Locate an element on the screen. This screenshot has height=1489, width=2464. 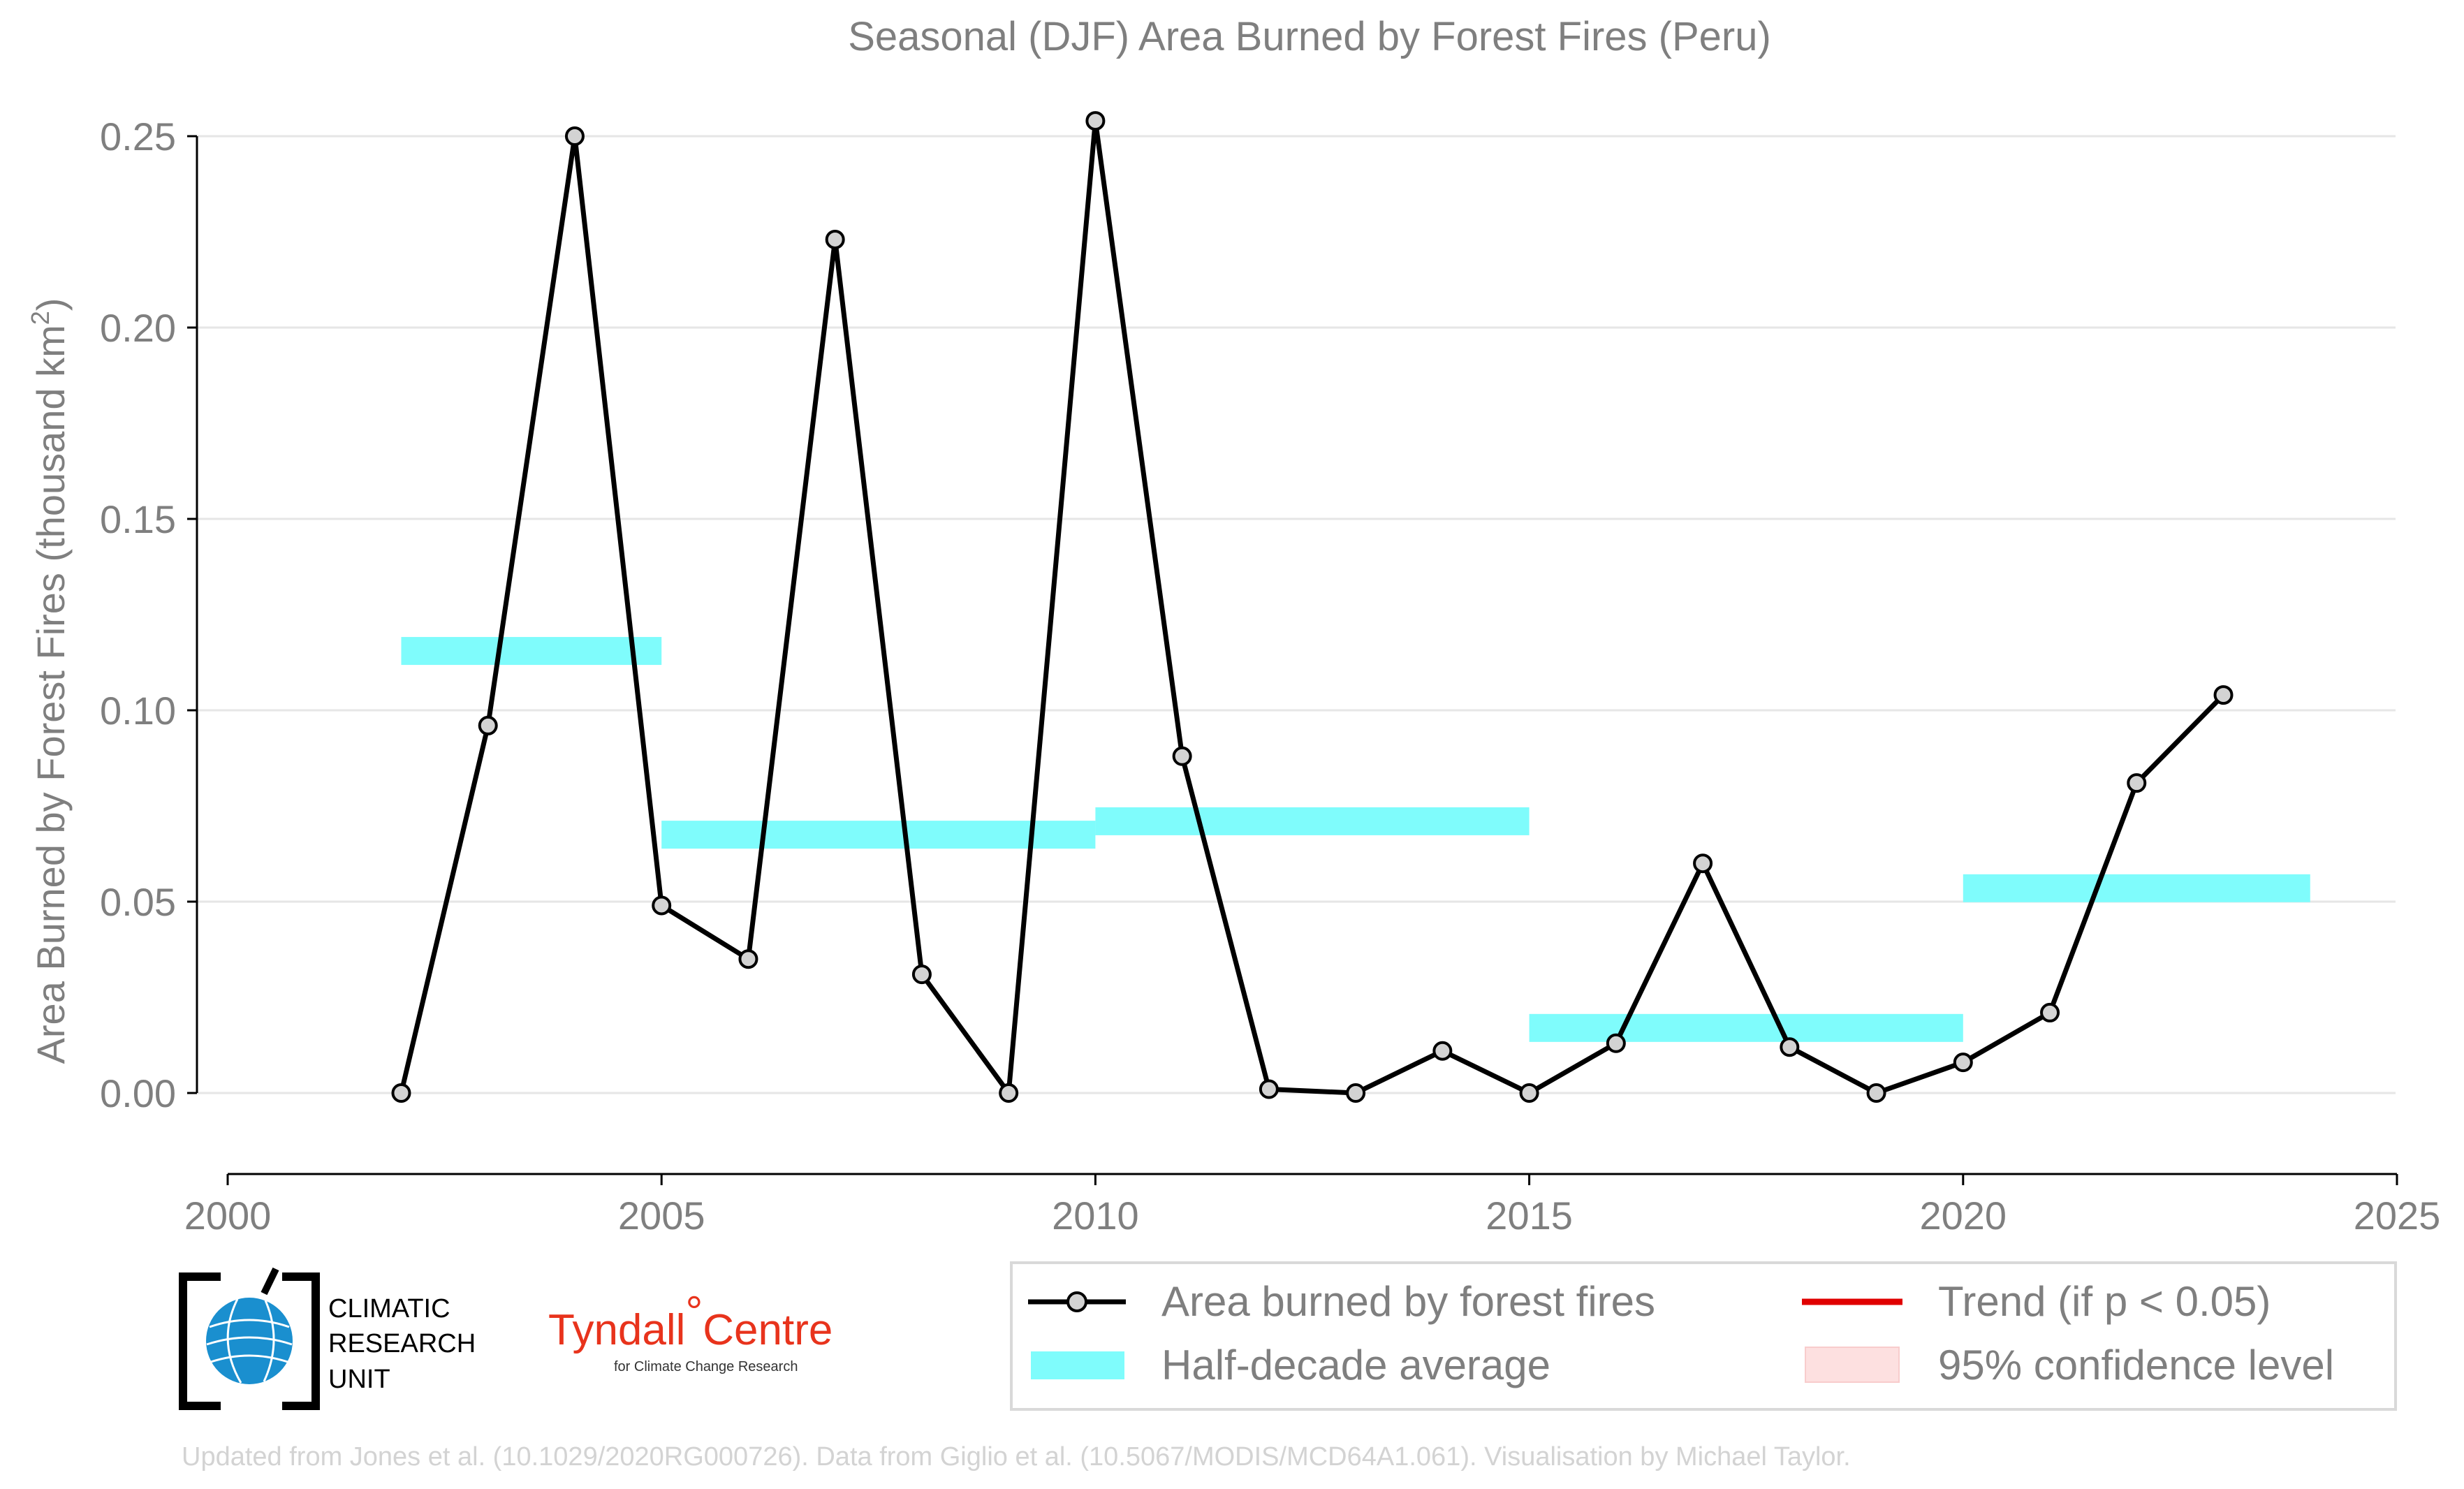
y-tick-label: 0.25 is located at coordinates (138, 137).